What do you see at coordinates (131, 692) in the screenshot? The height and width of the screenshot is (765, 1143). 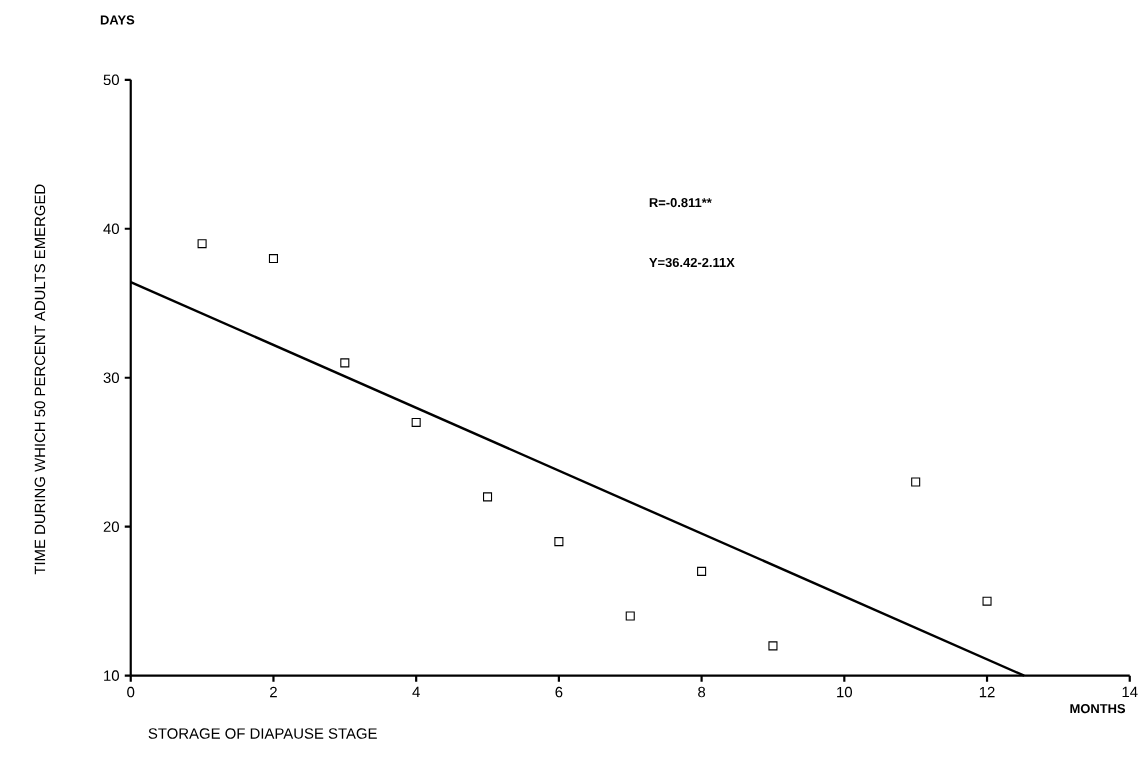 I see `x-tick-label: 0` at bounding box center [131, 692].